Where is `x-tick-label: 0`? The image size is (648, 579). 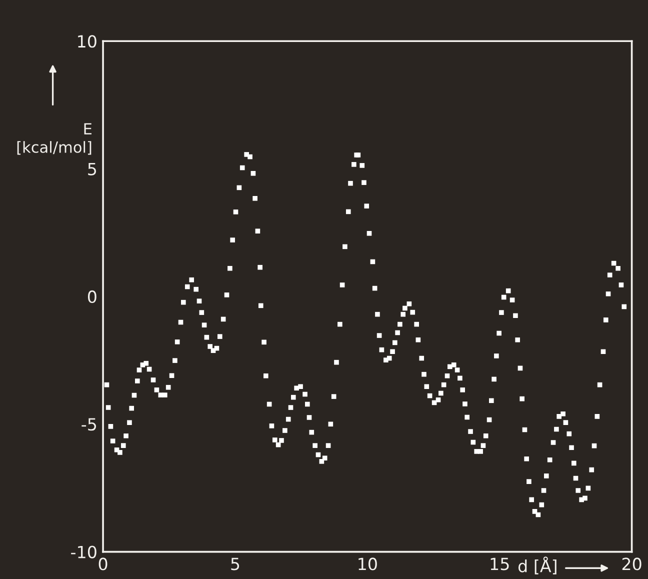 x-tick-label: 0 is located at coordinates (103, 564).